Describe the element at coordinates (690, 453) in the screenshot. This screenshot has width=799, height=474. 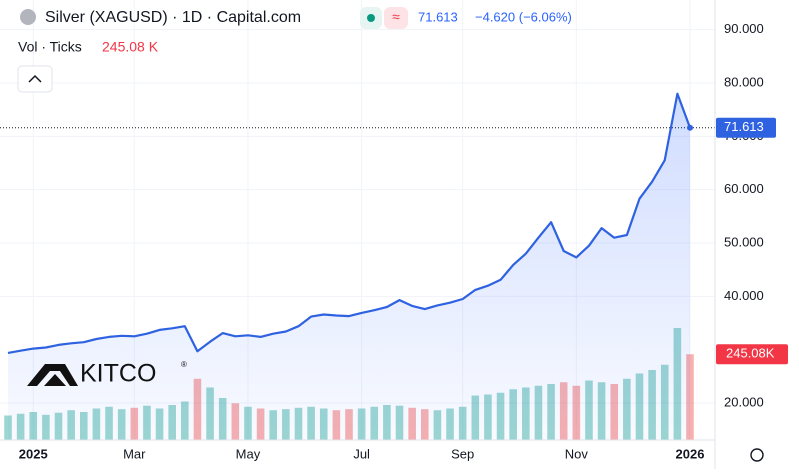
I see `x-tick-label: 2026` at that location.